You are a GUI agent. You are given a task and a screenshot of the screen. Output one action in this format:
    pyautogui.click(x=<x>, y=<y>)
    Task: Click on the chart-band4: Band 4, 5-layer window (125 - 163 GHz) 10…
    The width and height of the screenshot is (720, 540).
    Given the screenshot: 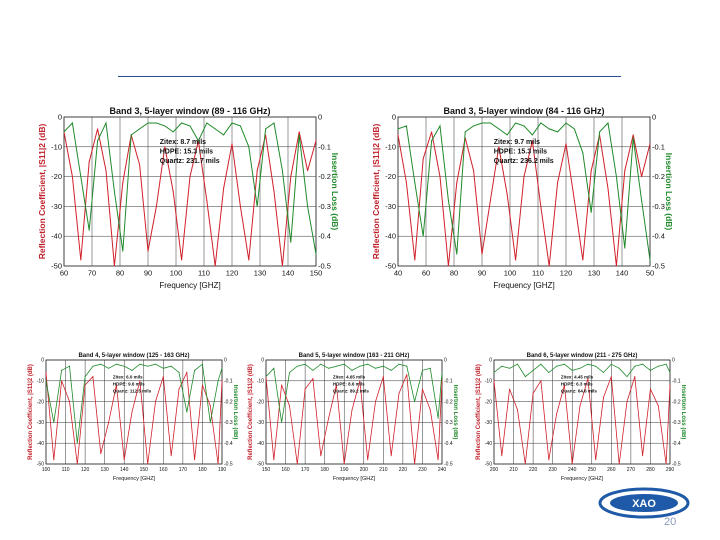 What is the action you would take?
    pyautogui.click(x=132, y=416)
    